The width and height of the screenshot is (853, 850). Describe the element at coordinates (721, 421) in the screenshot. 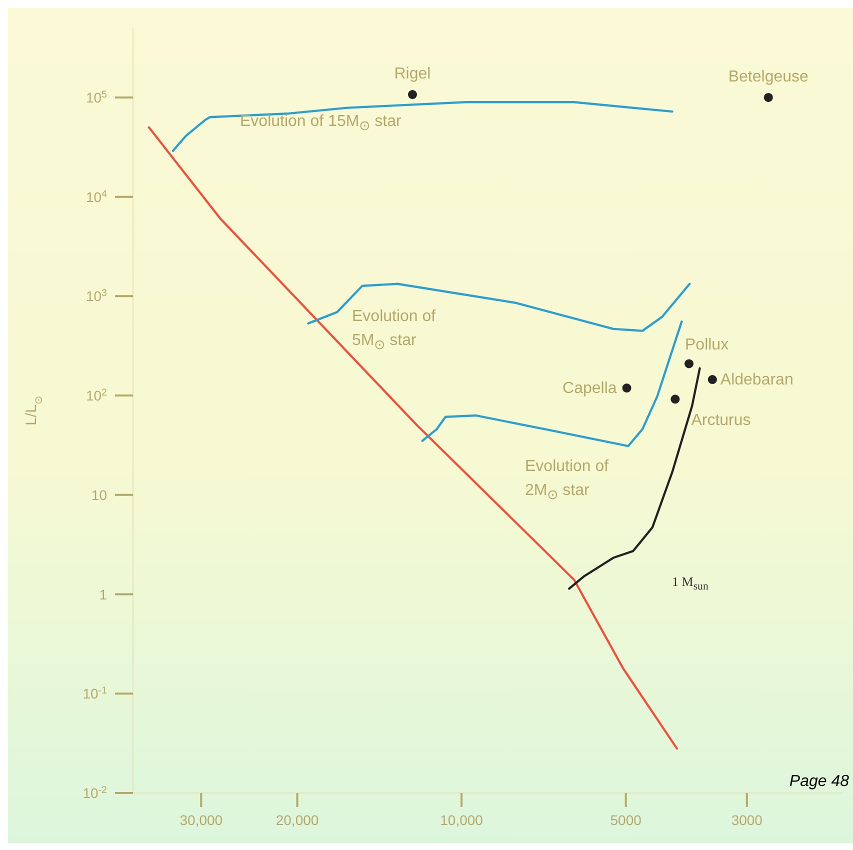

I see `annotation: Arcturus` at that location.